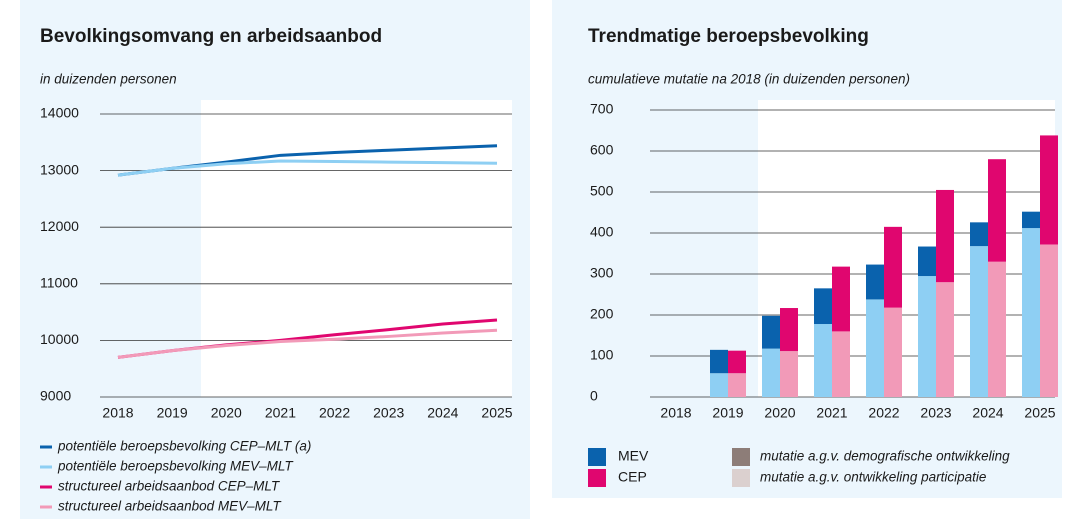 The width and height of the screenshot is (1065, 519). Describe the element at coordinates (602, 273) in the screenshot. I see `y-tick-label: 300` at that location.